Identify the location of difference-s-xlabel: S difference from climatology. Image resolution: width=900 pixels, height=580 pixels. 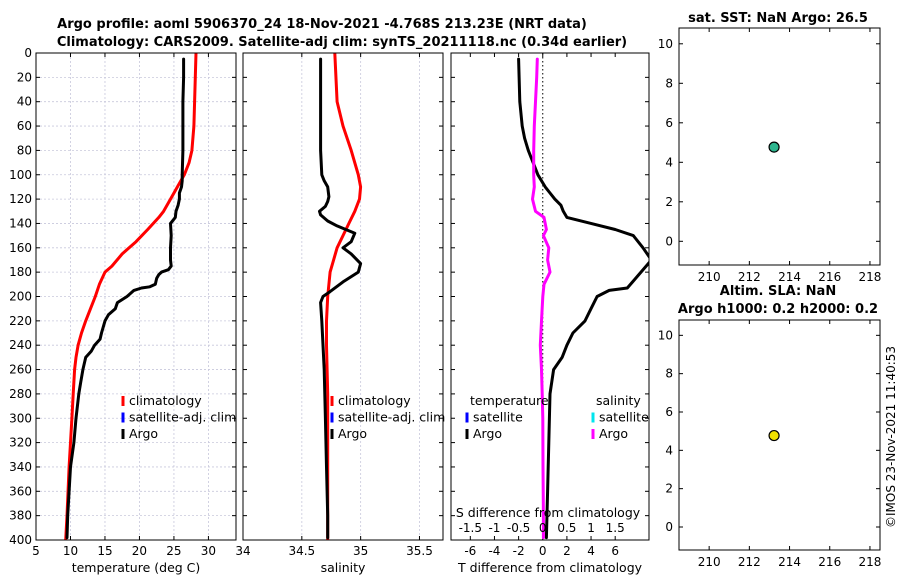
(548, 512).